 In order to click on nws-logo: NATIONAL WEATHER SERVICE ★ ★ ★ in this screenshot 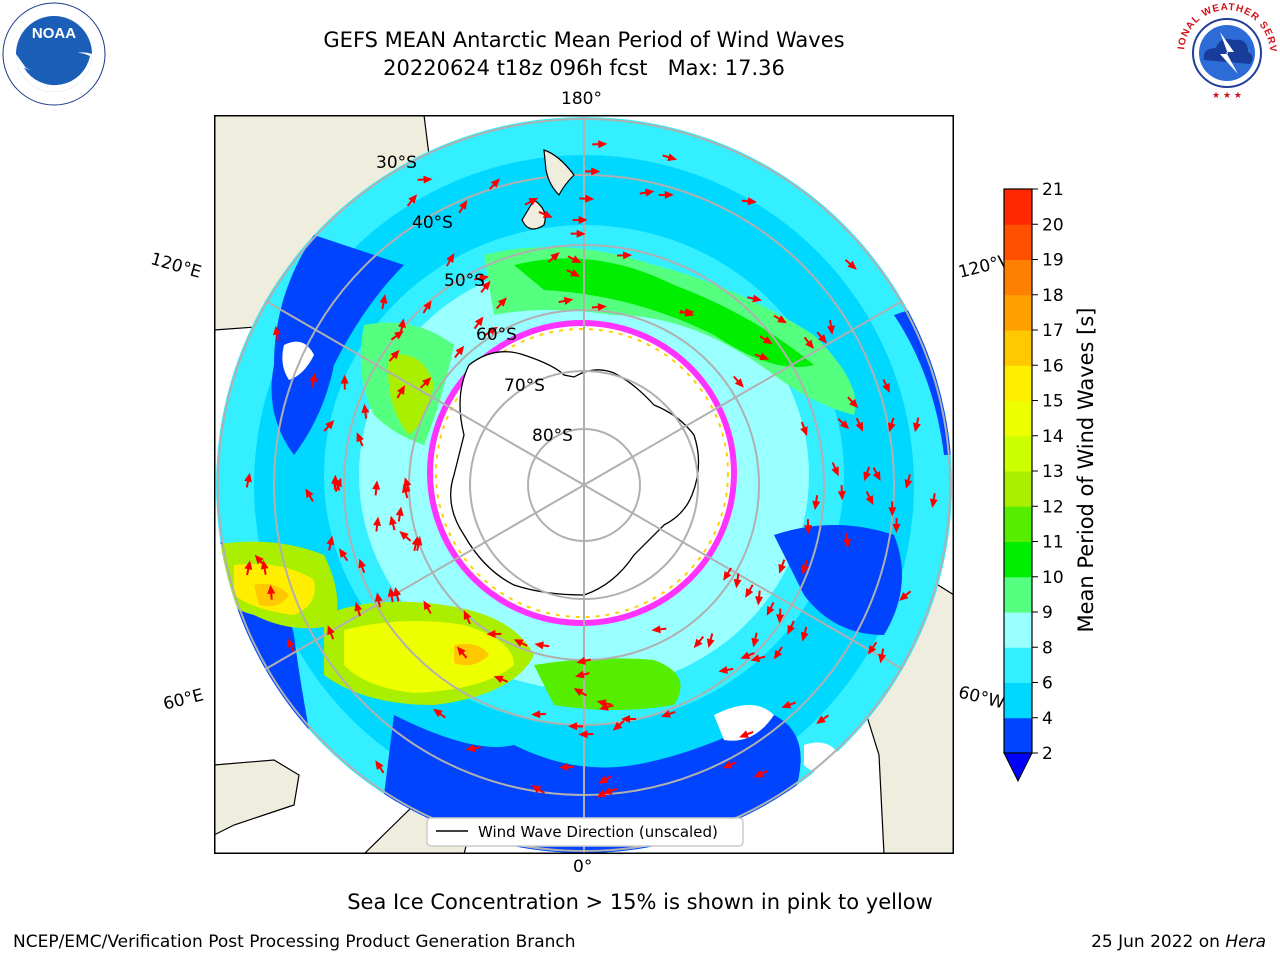, I will do `click(1226, 52)`.